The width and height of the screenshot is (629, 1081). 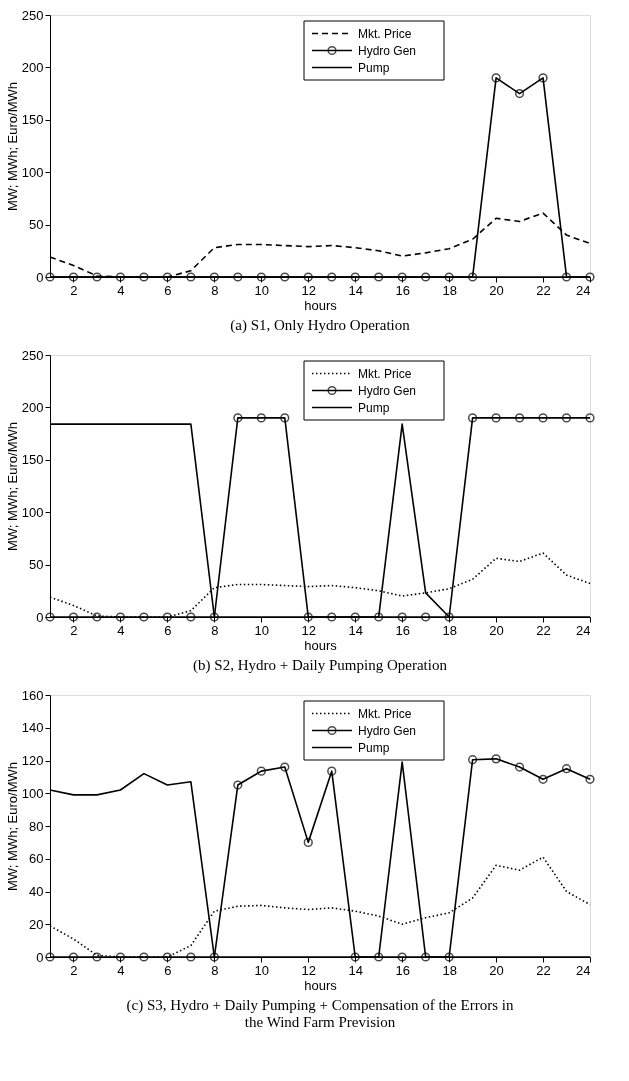 What do you see at coordinates (32, 760) in the screenshot?
I see `y-tick-label: 120` at bounding box center [32, 760].